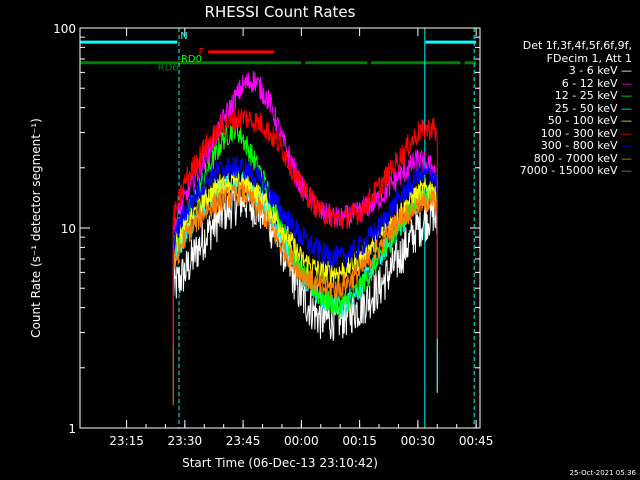 This screenshot has width=640, height=480. Describe the element at coordinates (359, 441) in the screenshot. I see `x-tick-label: 00:15` at that location.